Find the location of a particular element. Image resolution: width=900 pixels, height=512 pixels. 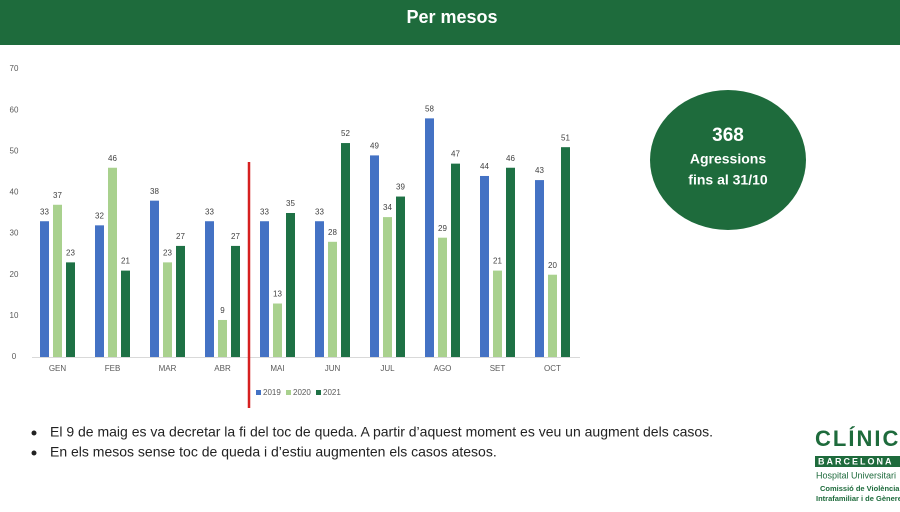

legend-label: 2019 is located at coordinates (272, 392).